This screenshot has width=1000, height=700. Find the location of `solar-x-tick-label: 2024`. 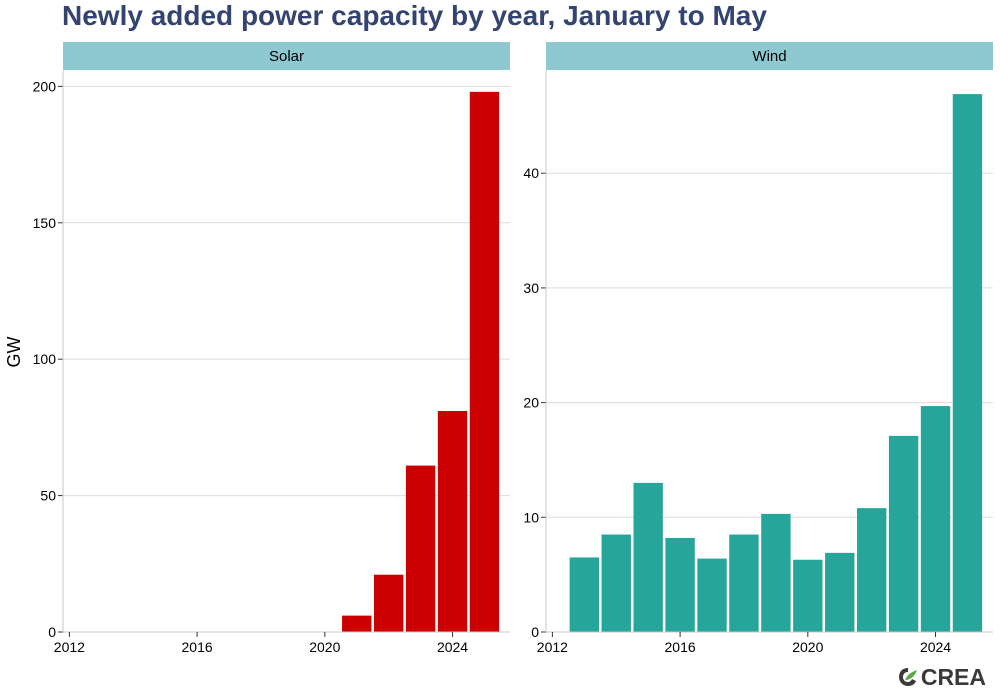

solar-x-tick-label: 2024 is located at coordinates (452, 647).